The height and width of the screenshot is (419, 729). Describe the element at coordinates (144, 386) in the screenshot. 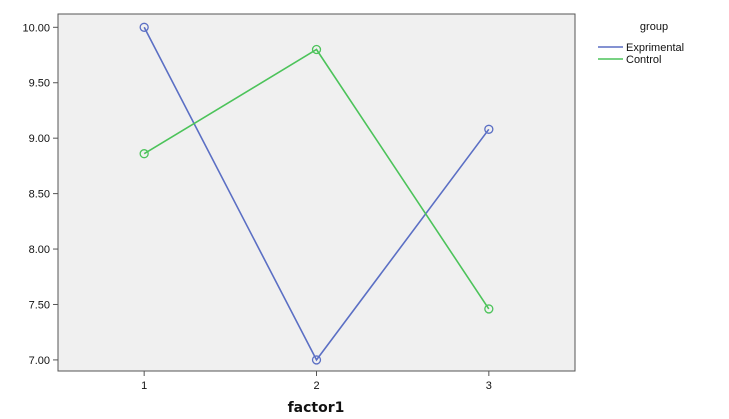

I see `x-tick-label: 1` at that location.